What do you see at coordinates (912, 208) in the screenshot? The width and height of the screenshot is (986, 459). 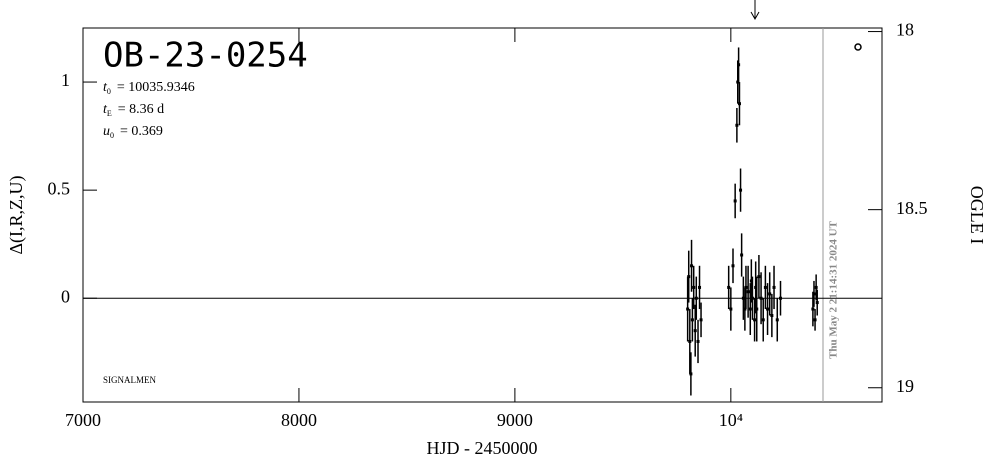 I see `y2-tick-label: 18.5` at bounding box center [912, 208].